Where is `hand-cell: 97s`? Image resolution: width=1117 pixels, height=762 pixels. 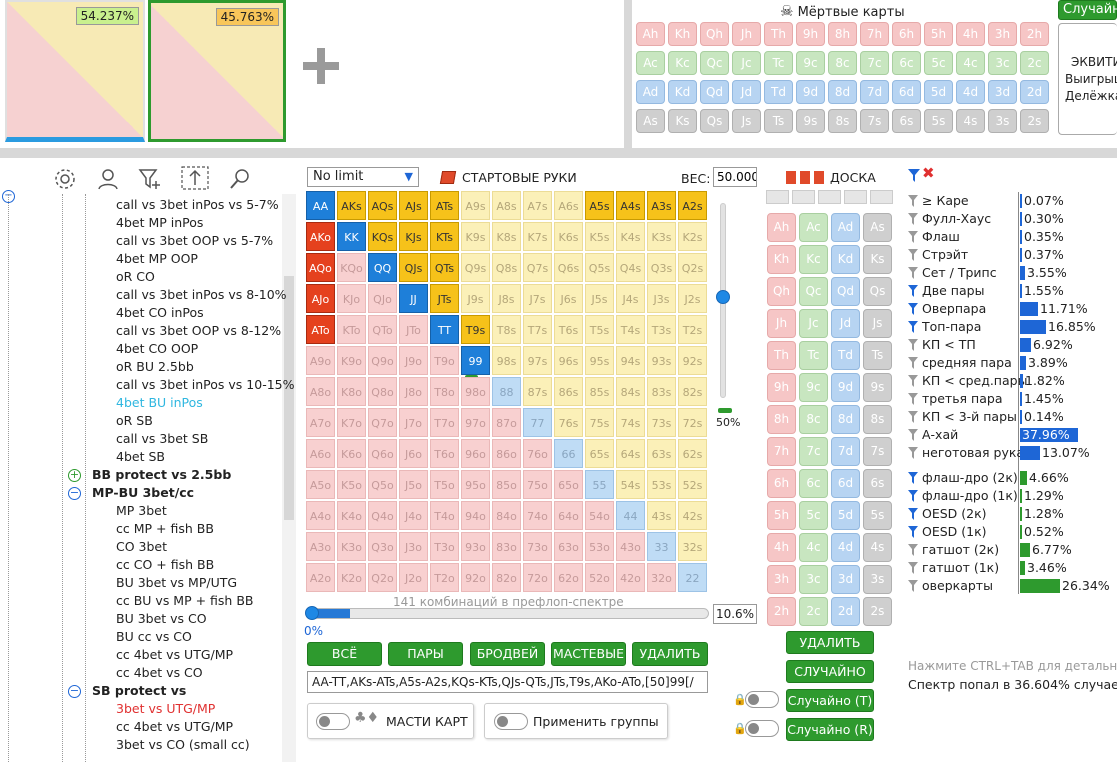
hand-cell: 97s is located at coordinates (537, 360).